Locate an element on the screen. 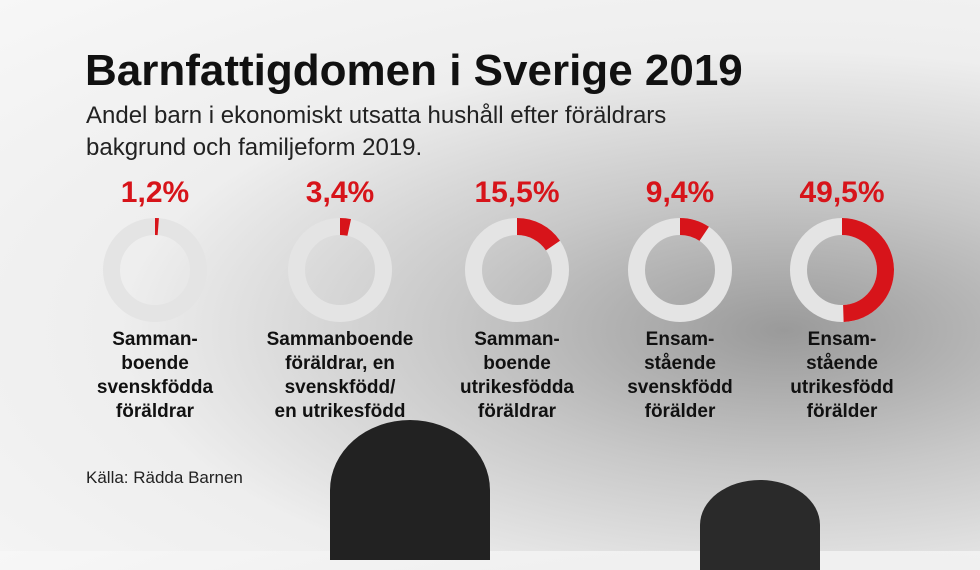 This screenshot has width=980, height=570. chart-title: Barnfattigdomen i Sverige 2019 is located at coordinates (414, 70).